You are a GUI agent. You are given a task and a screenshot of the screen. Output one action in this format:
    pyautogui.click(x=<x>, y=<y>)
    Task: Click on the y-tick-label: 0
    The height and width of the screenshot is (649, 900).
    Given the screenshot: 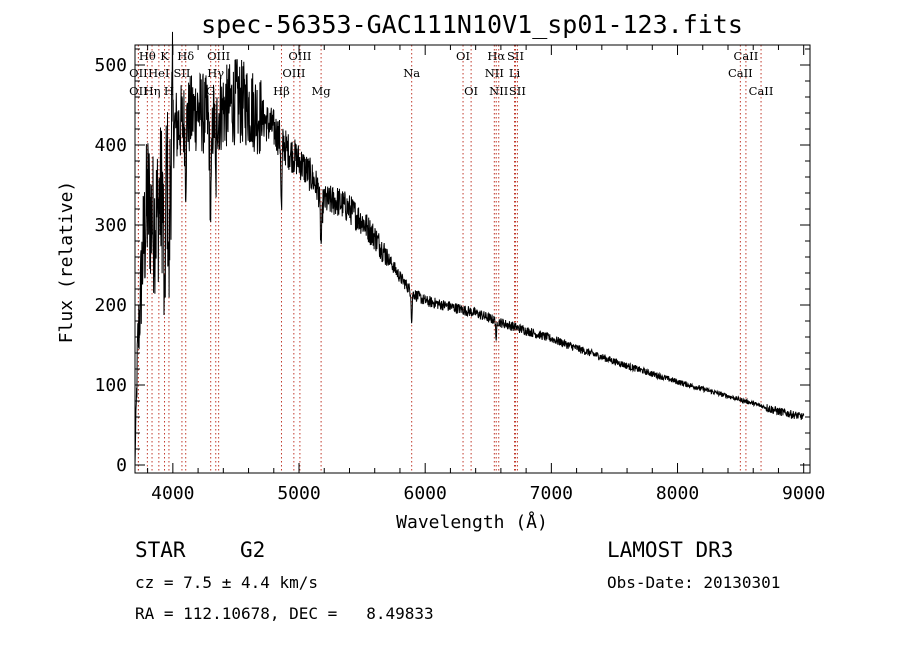 What is the action you would take?
    pyautogui.click(x=121, y=465)
    